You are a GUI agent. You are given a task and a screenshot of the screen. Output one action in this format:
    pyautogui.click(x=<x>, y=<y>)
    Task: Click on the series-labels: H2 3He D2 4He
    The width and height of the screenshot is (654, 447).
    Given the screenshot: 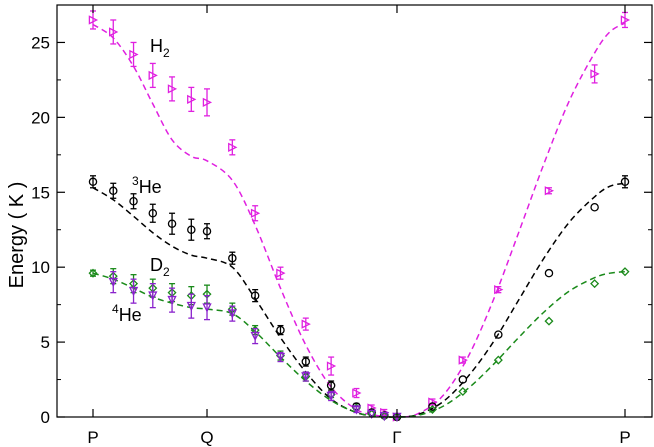 What is the action you would take?
    pyautogui.click(x=141, y=180)
    